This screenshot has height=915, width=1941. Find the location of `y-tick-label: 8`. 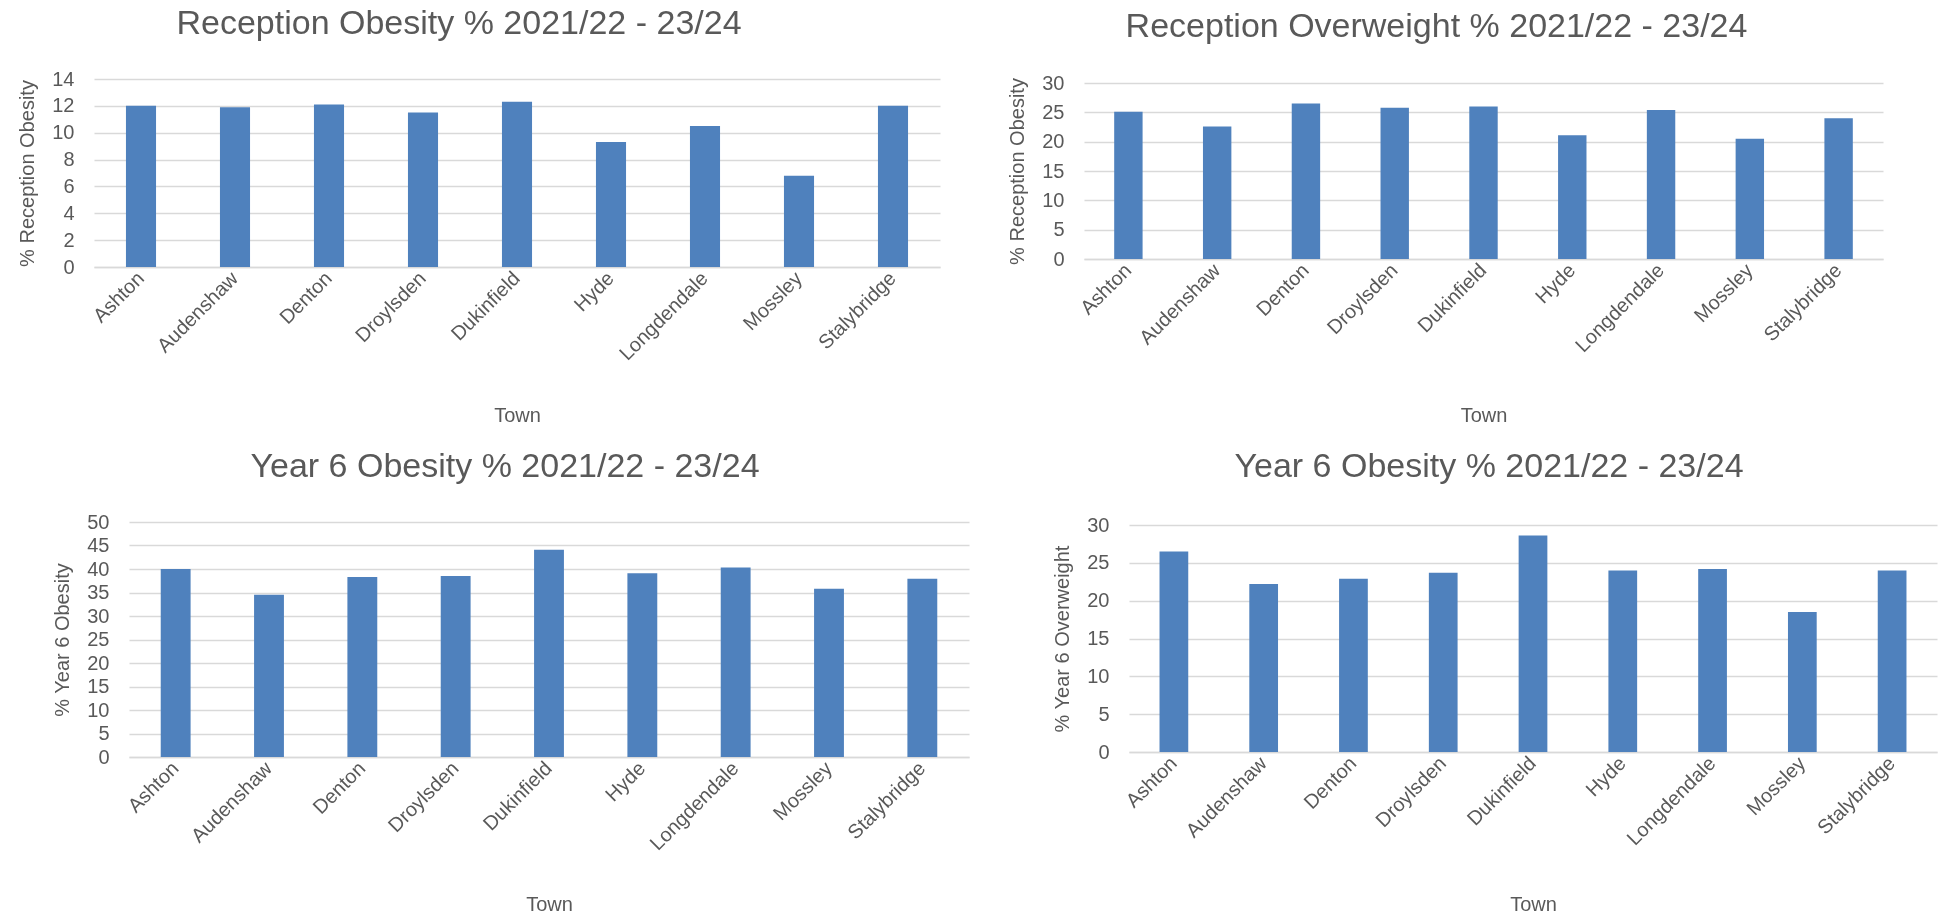

y-tick-label: 8 is located at coordinates (69, 159).